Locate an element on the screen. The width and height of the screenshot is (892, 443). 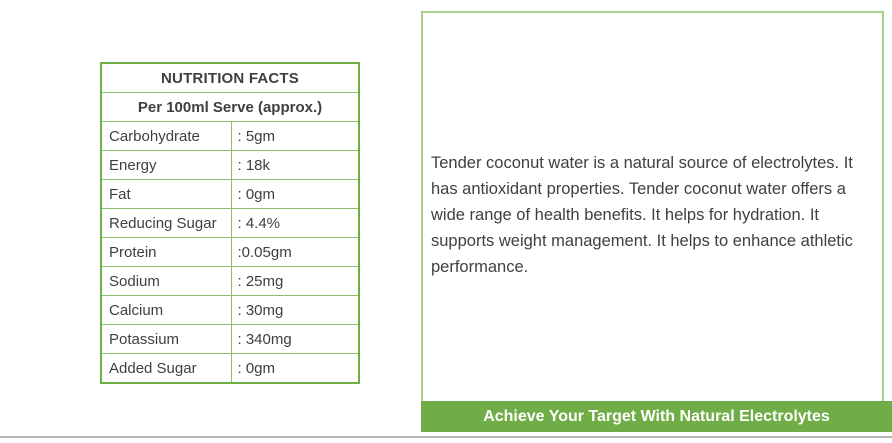
table-row: Calcium: 30mg is located at coordinates (230, 310).